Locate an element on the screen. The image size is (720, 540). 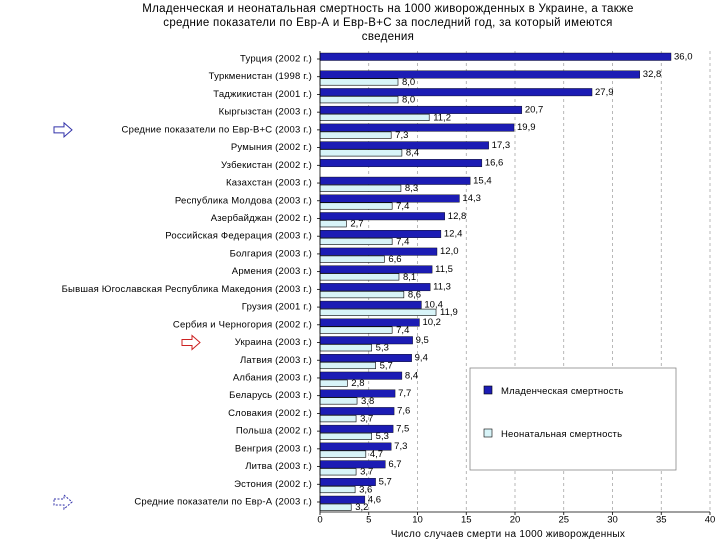
infant-value-label: 36,0 is located at coordinates (683, 56).